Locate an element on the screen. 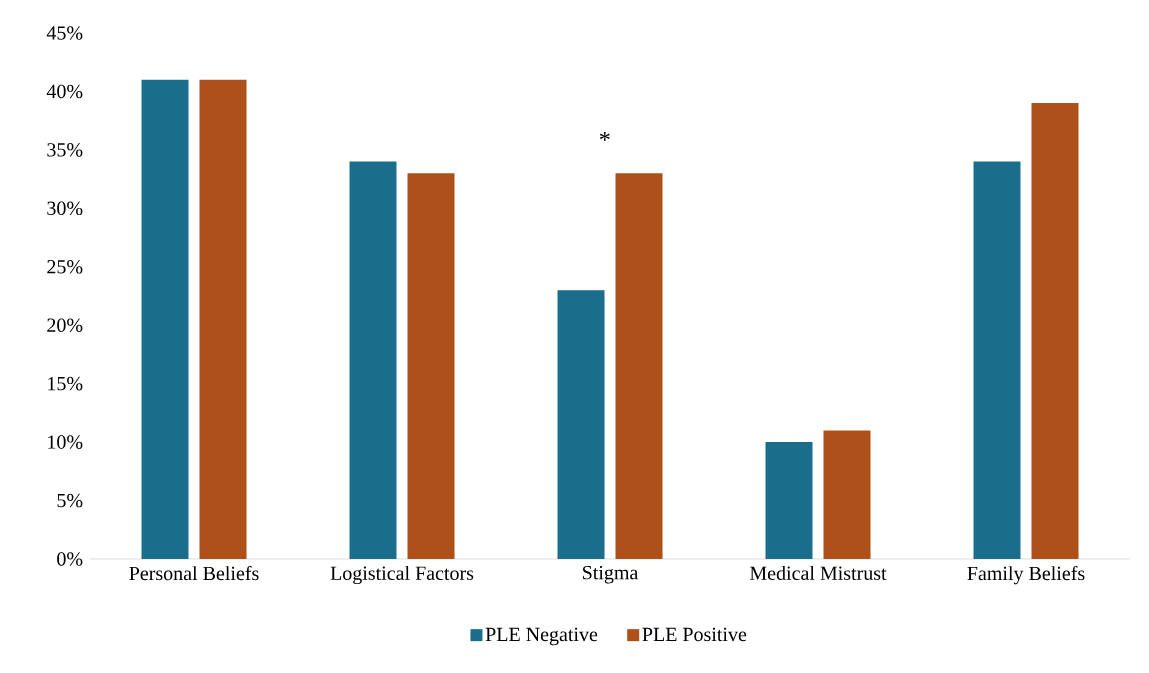 The width and height of the screenshot is (1149, 673). y-tick-label: 10% is located at coordinates (65, 442).